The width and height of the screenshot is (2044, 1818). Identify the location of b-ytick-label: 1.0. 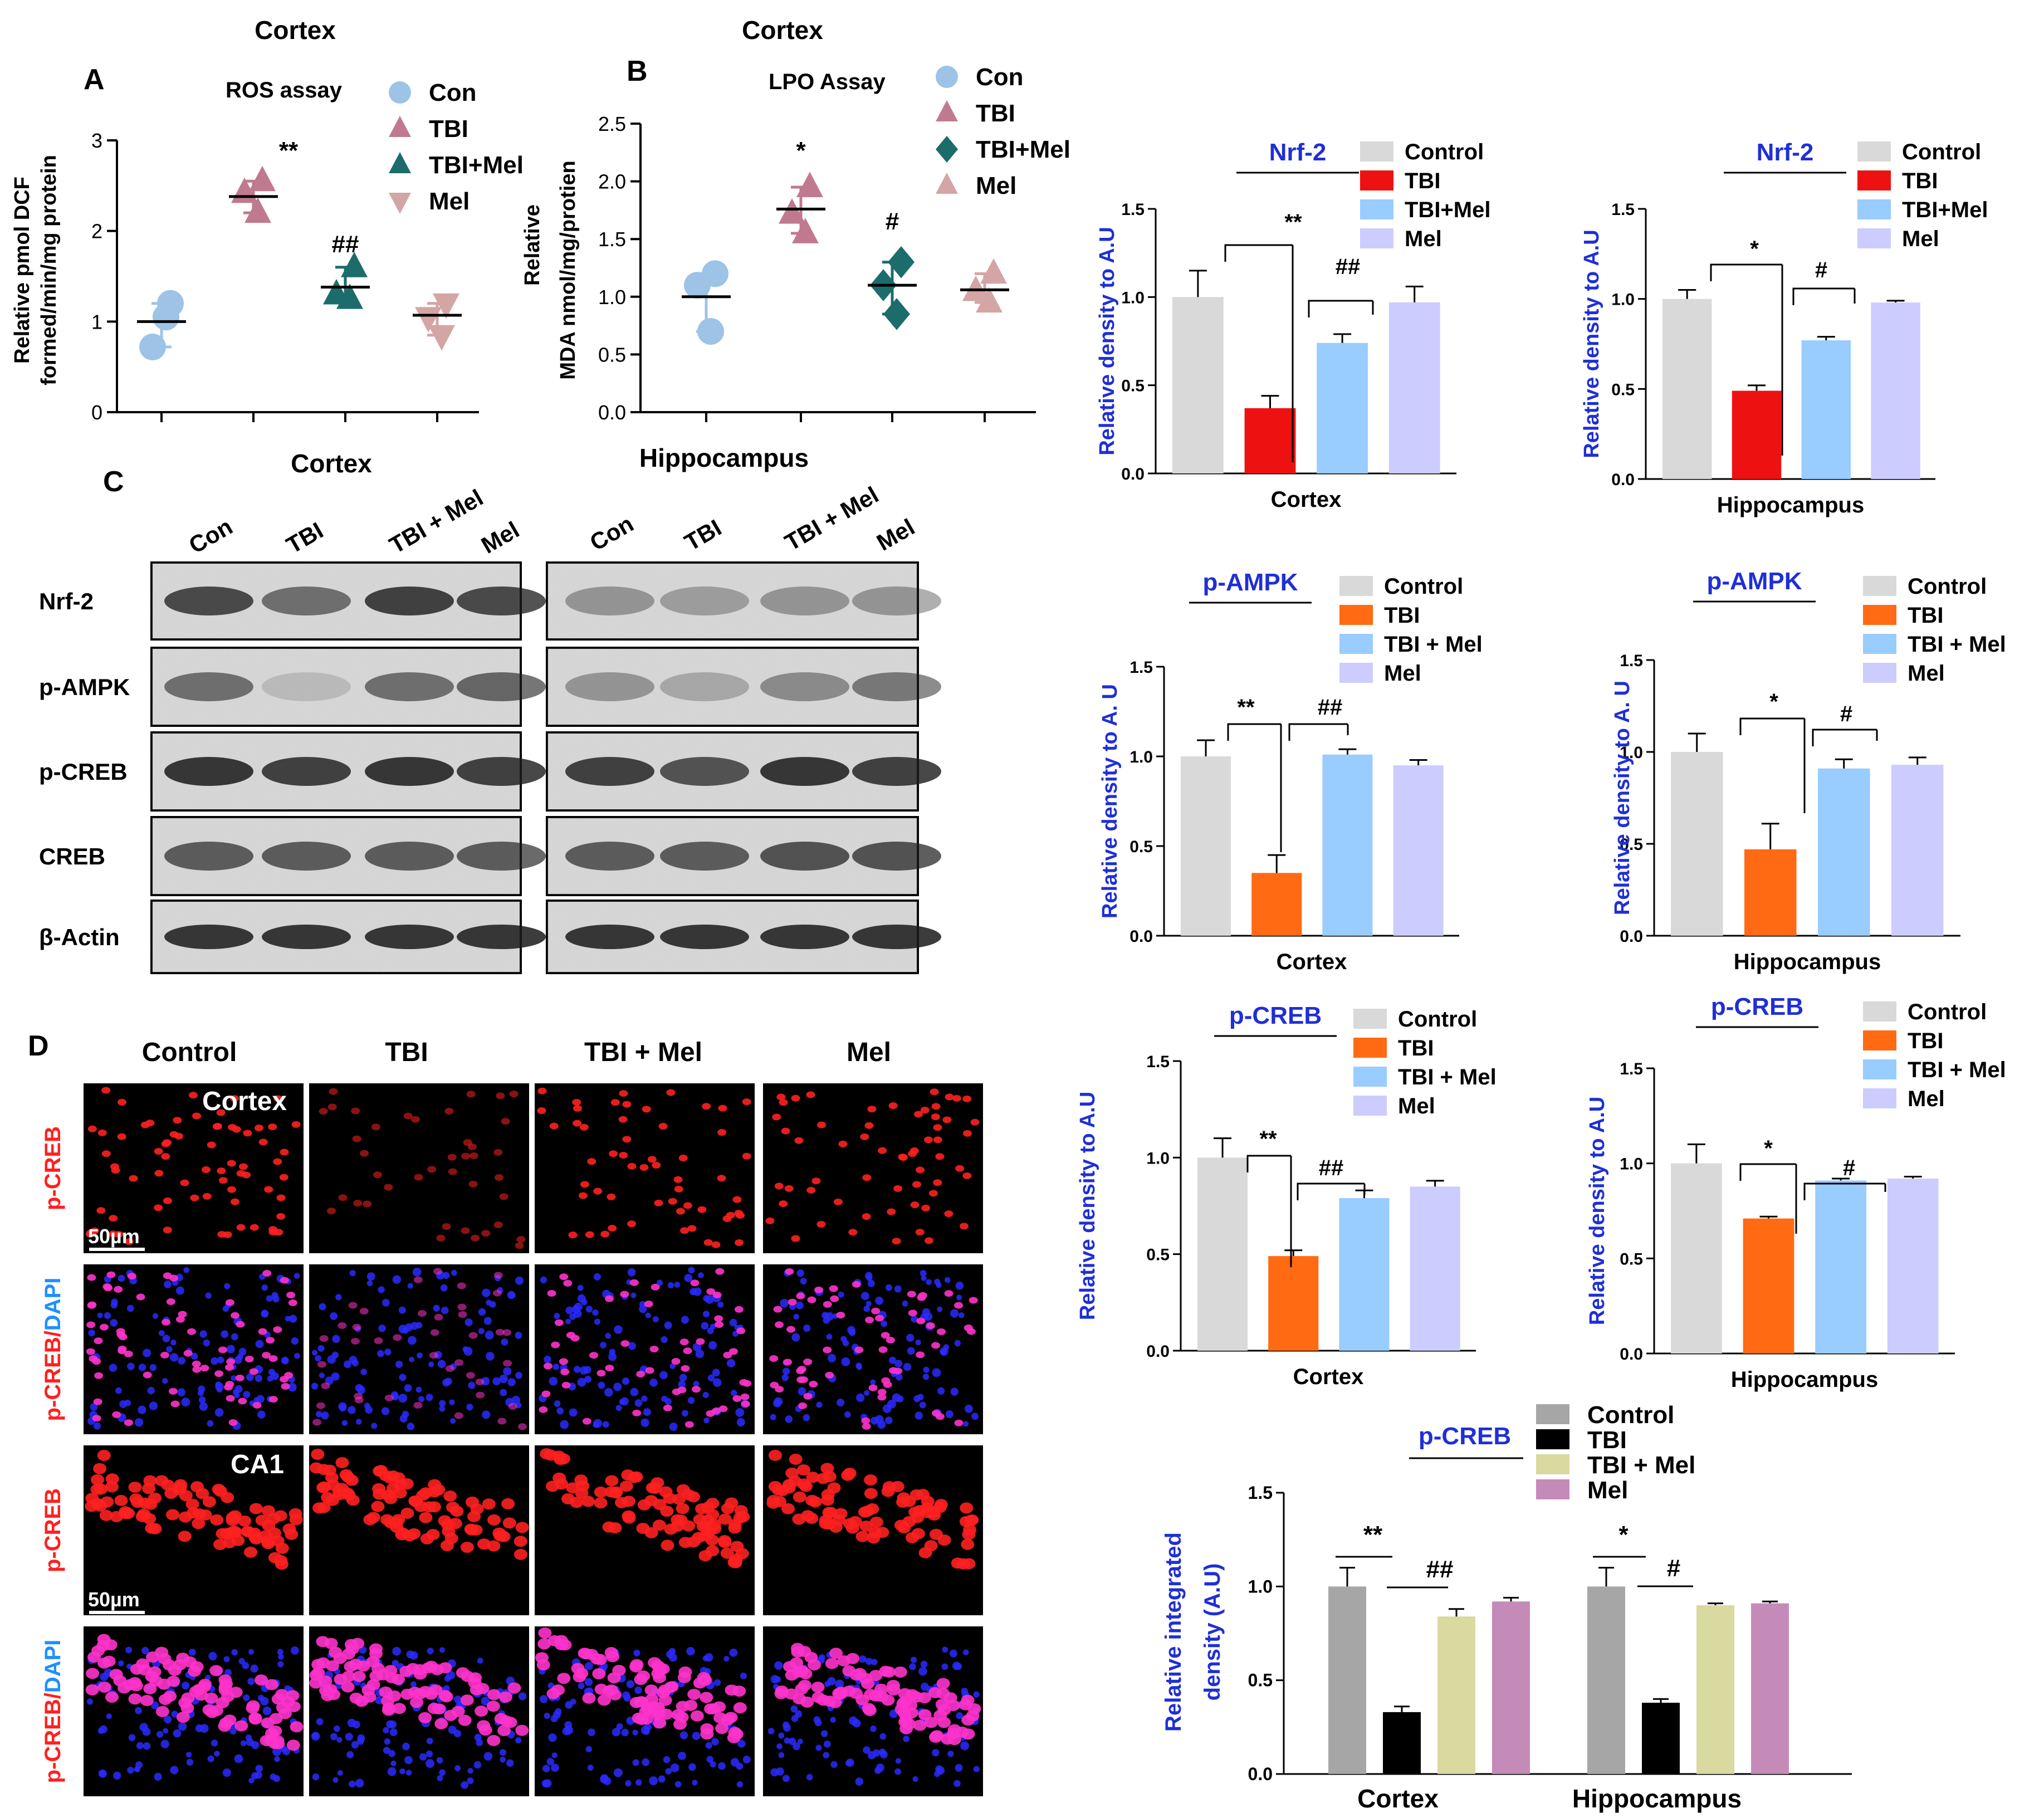
(612, 297).